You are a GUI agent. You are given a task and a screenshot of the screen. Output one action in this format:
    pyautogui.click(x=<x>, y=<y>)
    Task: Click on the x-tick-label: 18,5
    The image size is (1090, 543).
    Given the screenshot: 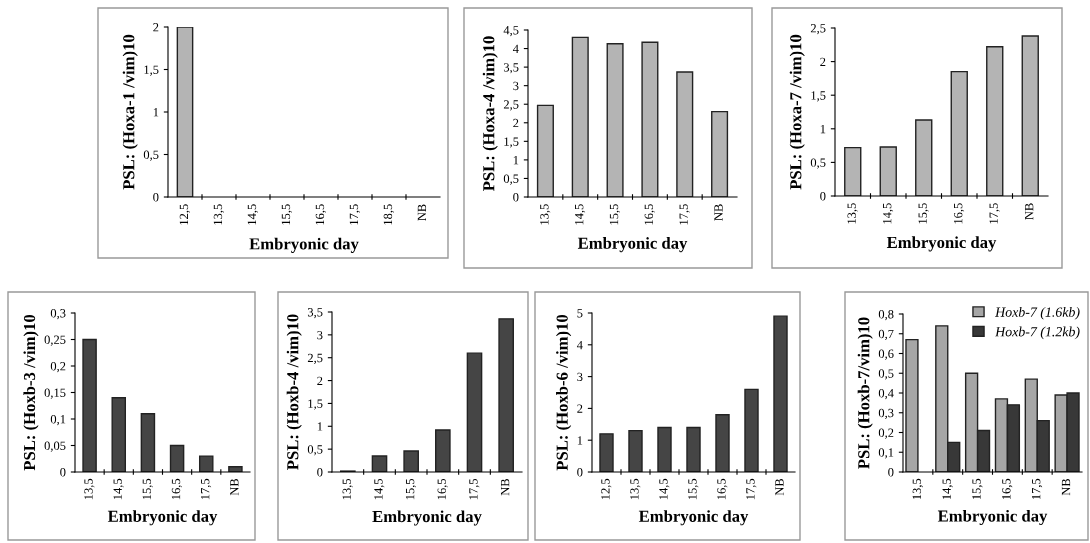 What is the action you would take?
    pyautogui.click(x=388, y=214)
    